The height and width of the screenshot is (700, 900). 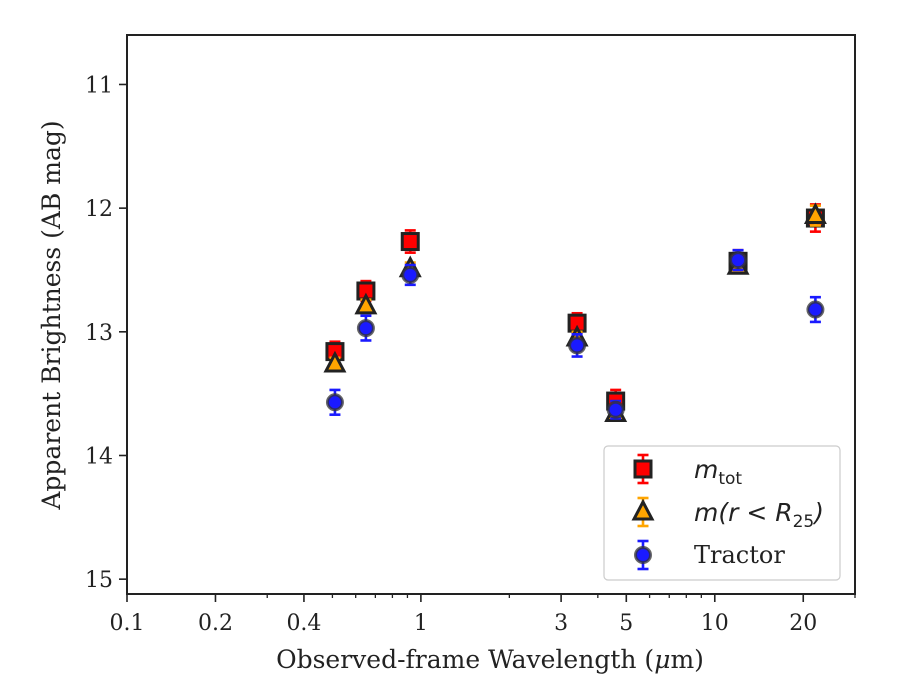 I want to click on y-axis: 11 12 13 14 15, so click(x=106, y=333).